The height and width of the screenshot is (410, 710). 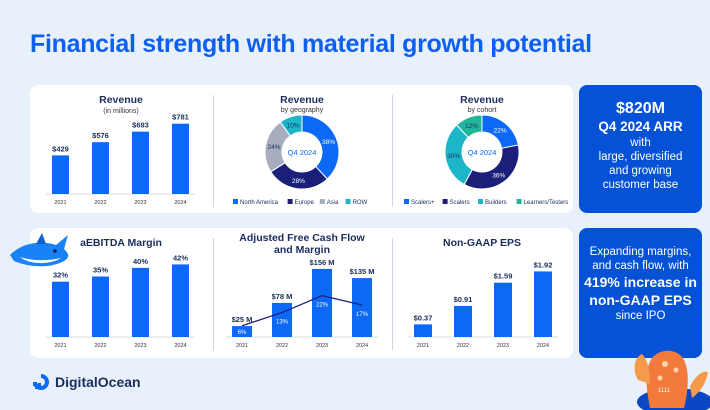 I want to click on eps-text: since IPO, so click(x=640, y=316).